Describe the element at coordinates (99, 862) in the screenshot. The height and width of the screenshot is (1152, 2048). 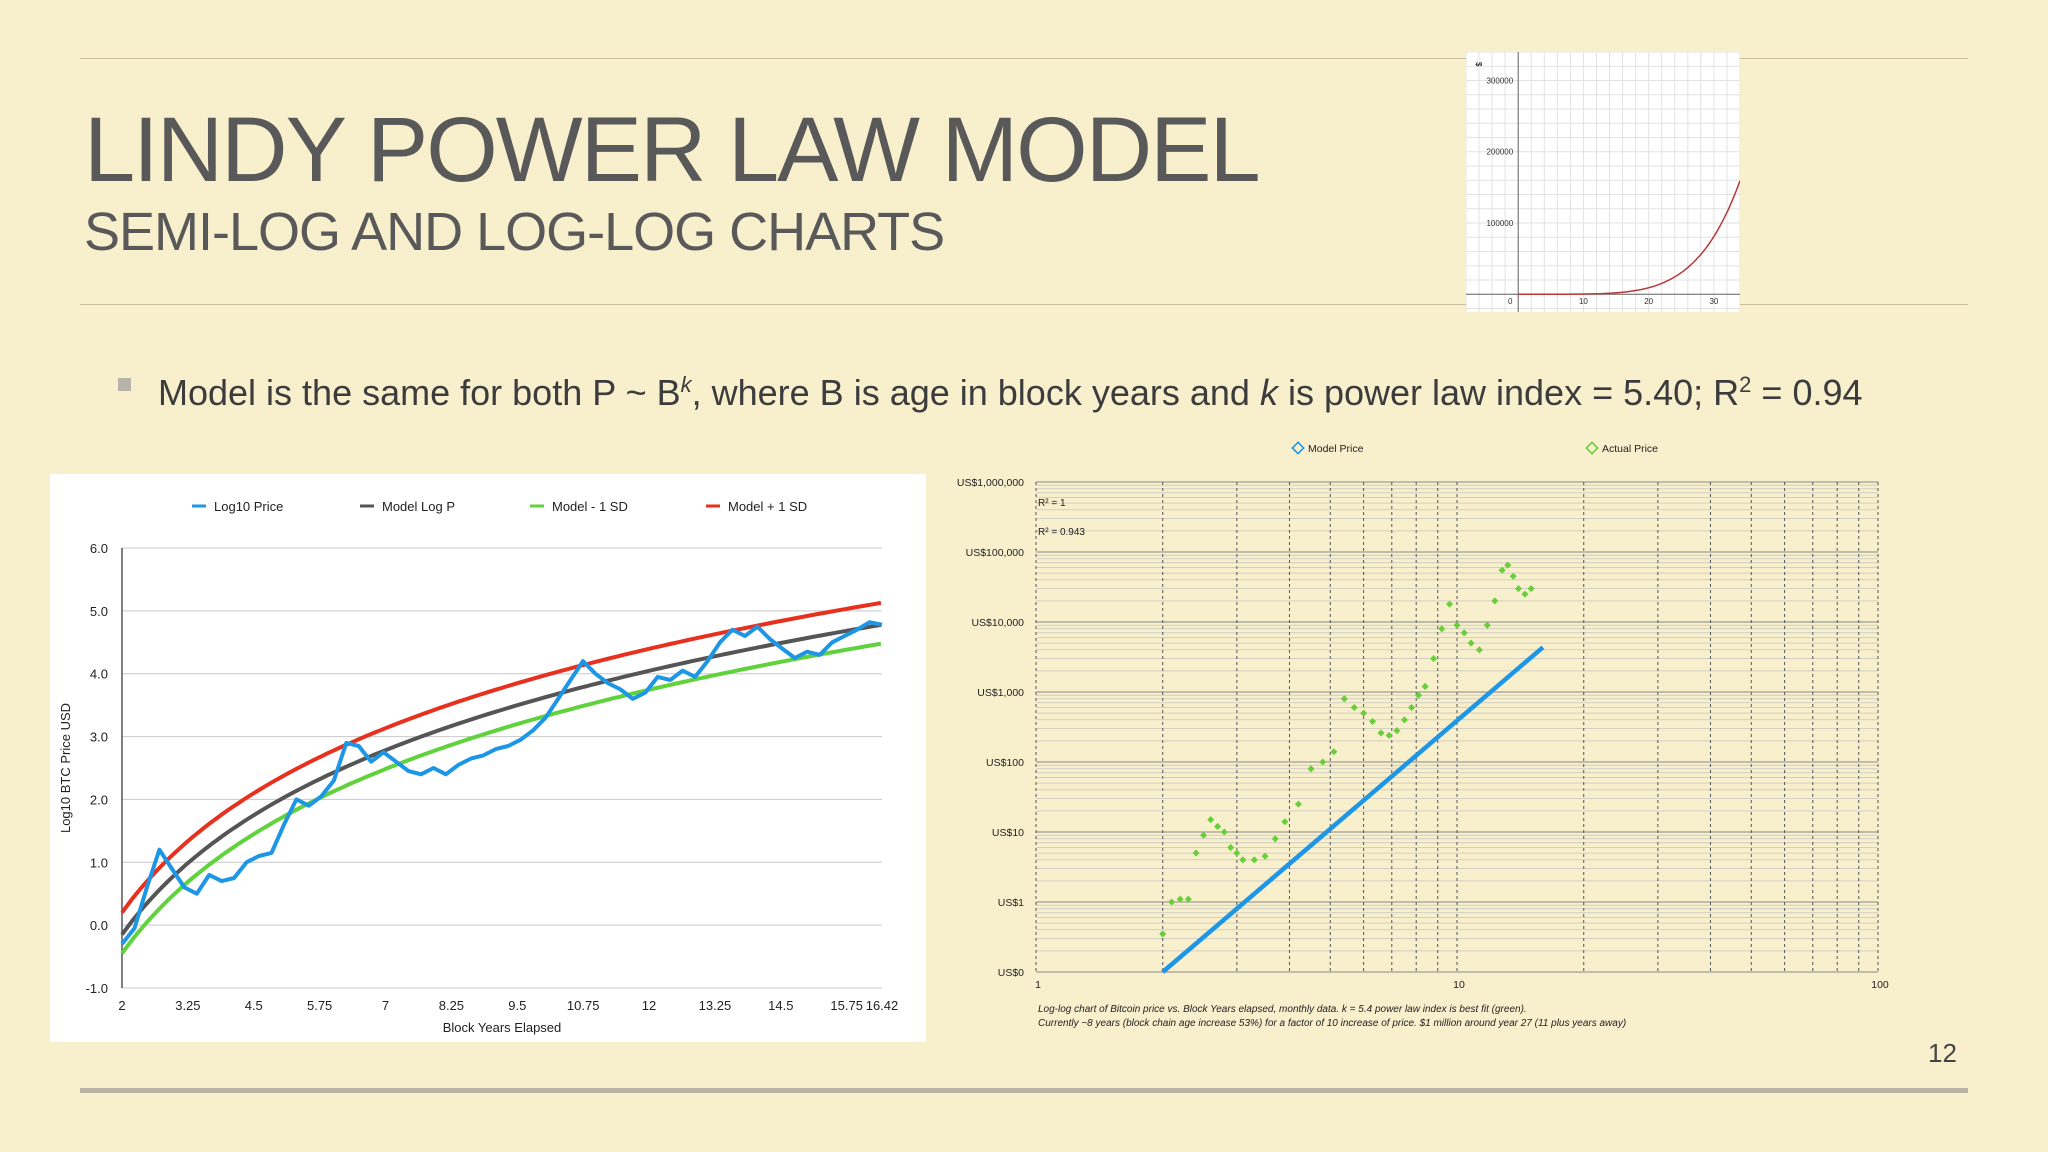
I see `semilog-y-tick-label: 1.0` at that location.